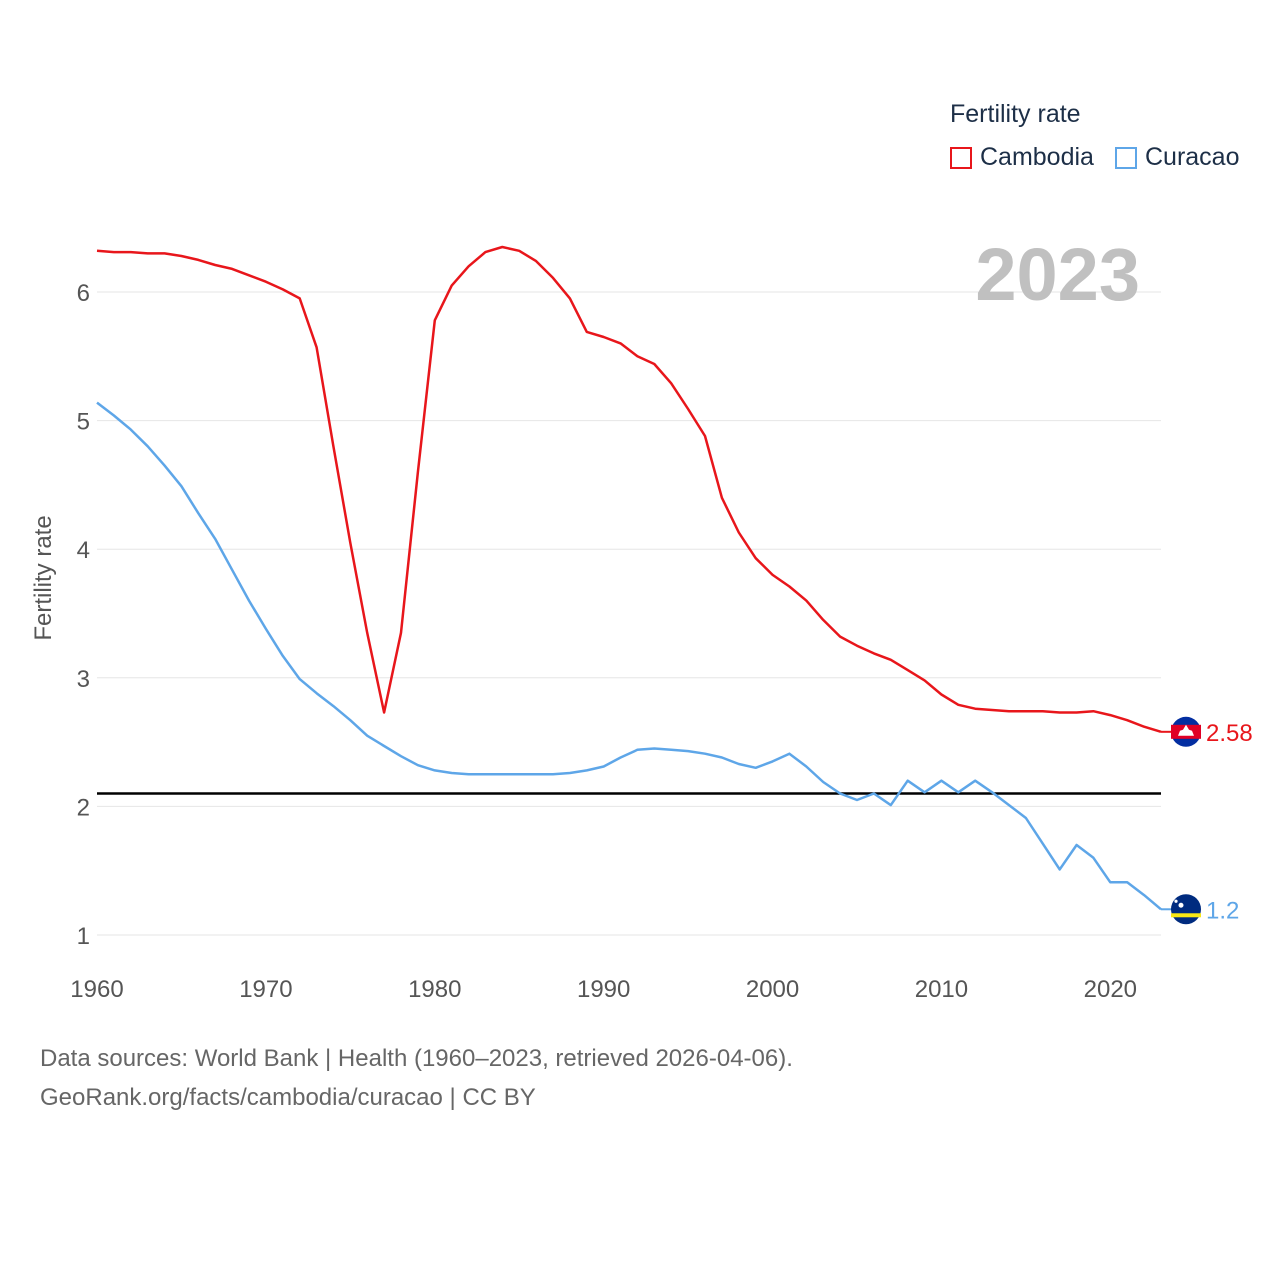  Describe the element at coordinates (1186, 909) in the screenshot. I see `curacao-flag-icon` at that location.